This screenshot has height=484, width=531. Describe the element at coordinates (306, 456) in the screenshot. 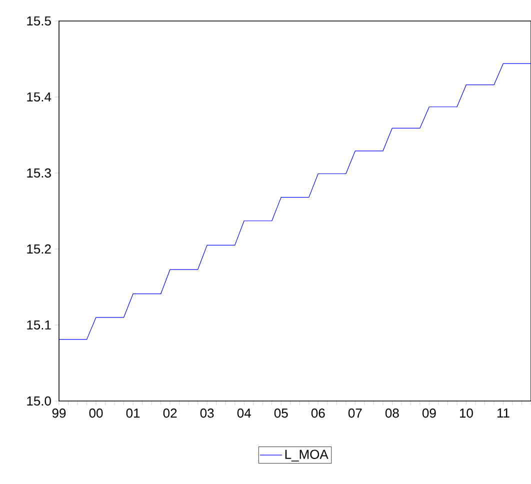

I see `legend-label: L_MOA` at that location.